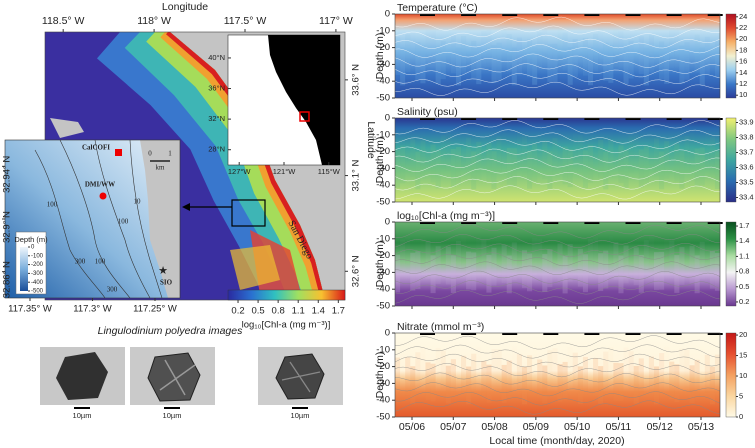 The width and height of the screenshot is (755, 448). I want to click on chl-colorbar, so click(286, 295).